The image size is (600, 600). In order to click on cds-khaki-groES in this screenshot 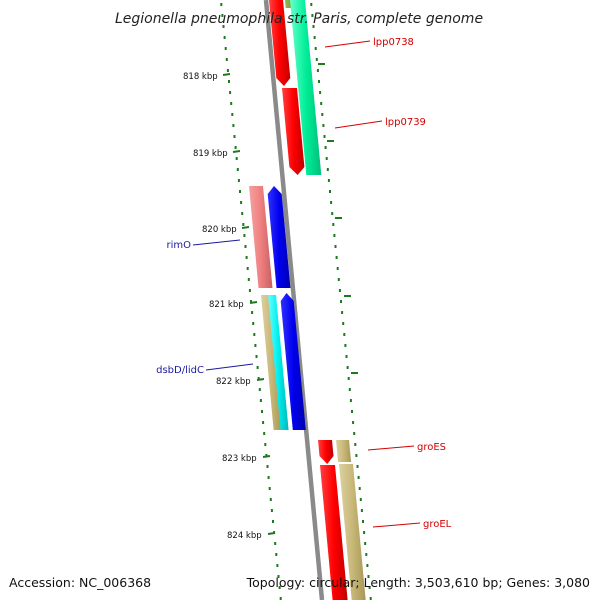, I will do `click(344, 451)`.